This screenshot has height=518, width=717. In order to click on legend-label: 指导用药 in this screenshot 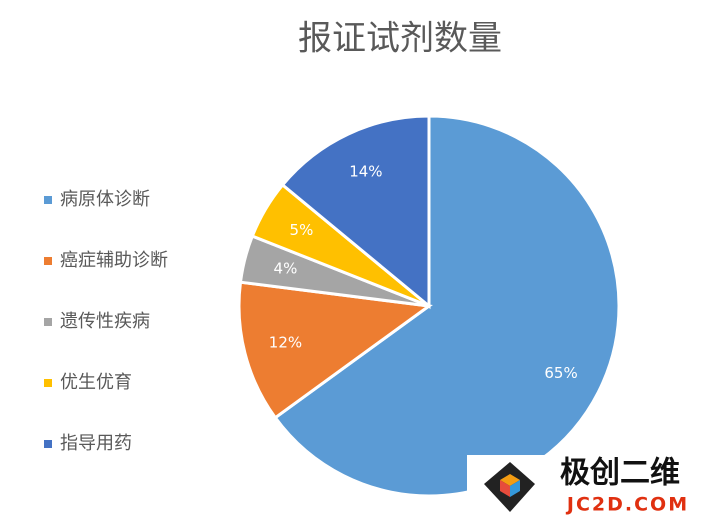, I will do `click(96, 443)`.